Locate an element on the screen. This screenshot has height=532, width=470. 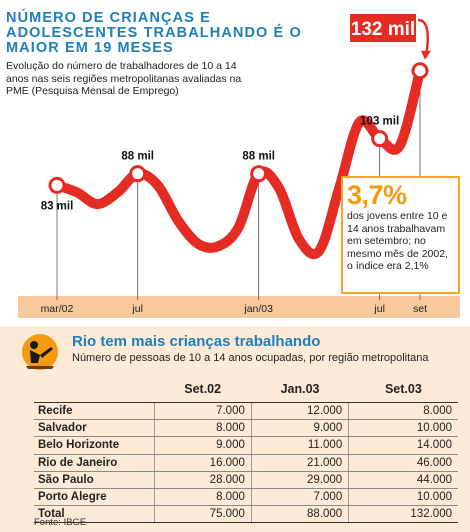
x-axis-band is located at coordinates (239, 307).